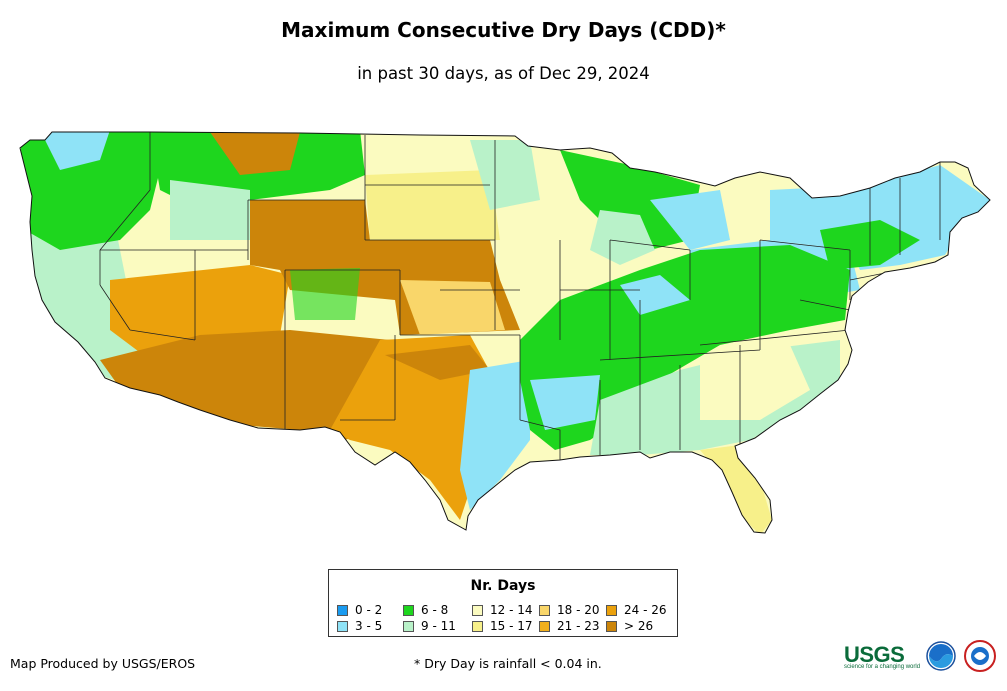 This screenshot has height=691, width=1007. Describe the element at coordinates (874, 654) in the screenshot. I see `usgs-wordmark: USGS` at that location.